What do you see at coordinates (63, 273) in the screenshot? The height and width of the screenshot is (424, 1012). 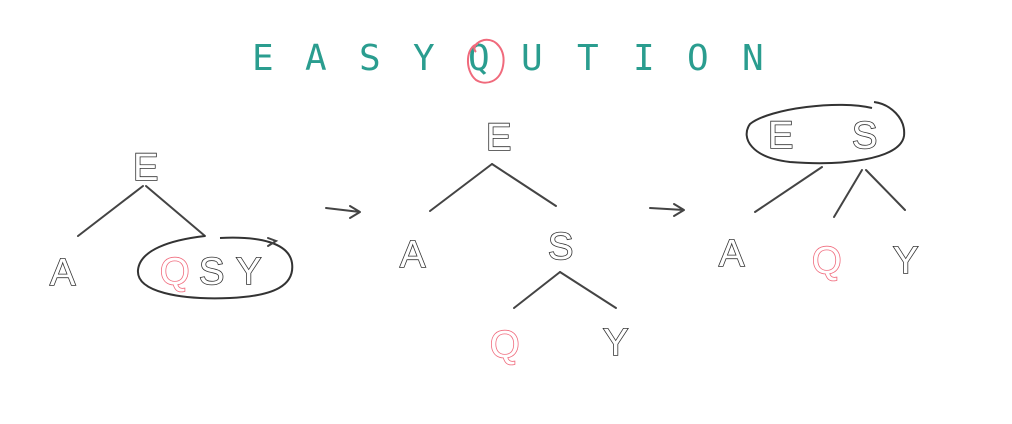 I see `tree1-left-label: A` at bounding box center [63, 273].